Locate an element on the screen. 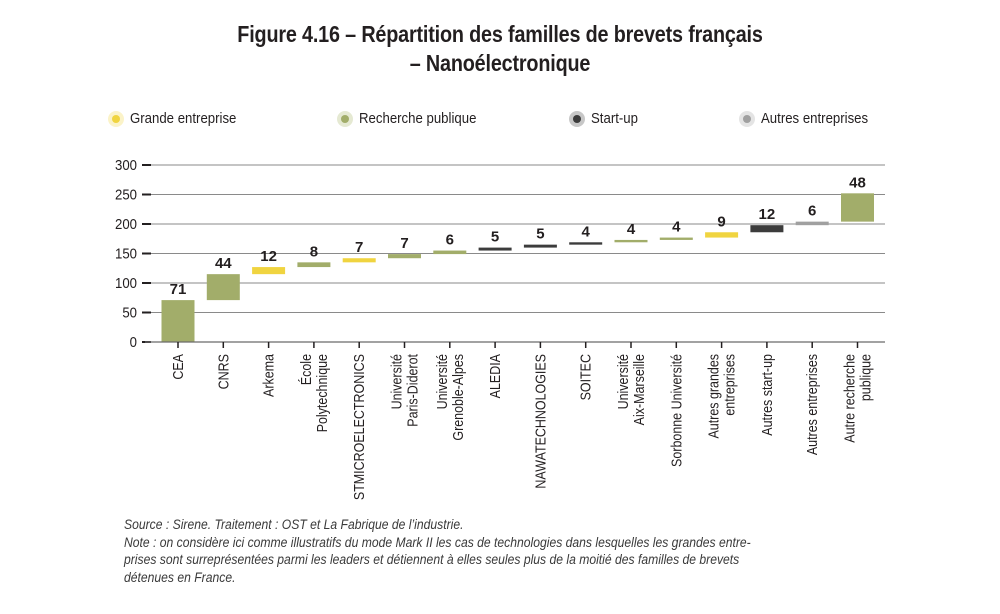  legend-item-autres-entreprises: Autres entreprises is located at coordinates (811, 118).